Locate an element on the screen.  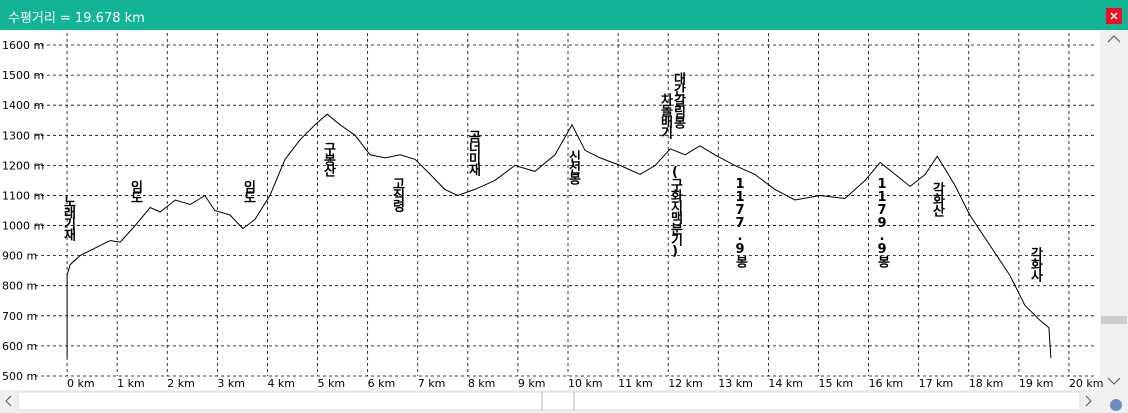
annotation: 신선봉 is located at coordinates (573, 168).